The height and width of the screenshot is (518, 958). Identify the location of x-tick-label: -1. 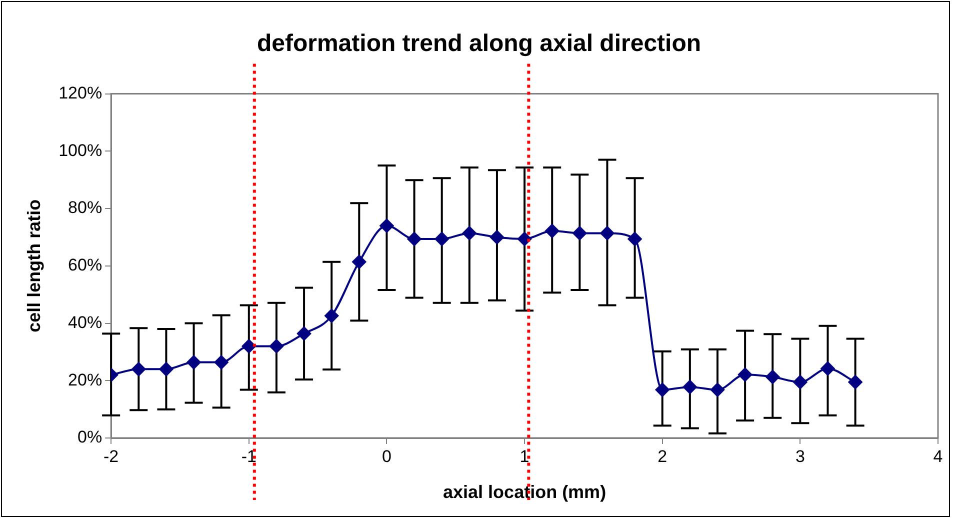
(248, 456).